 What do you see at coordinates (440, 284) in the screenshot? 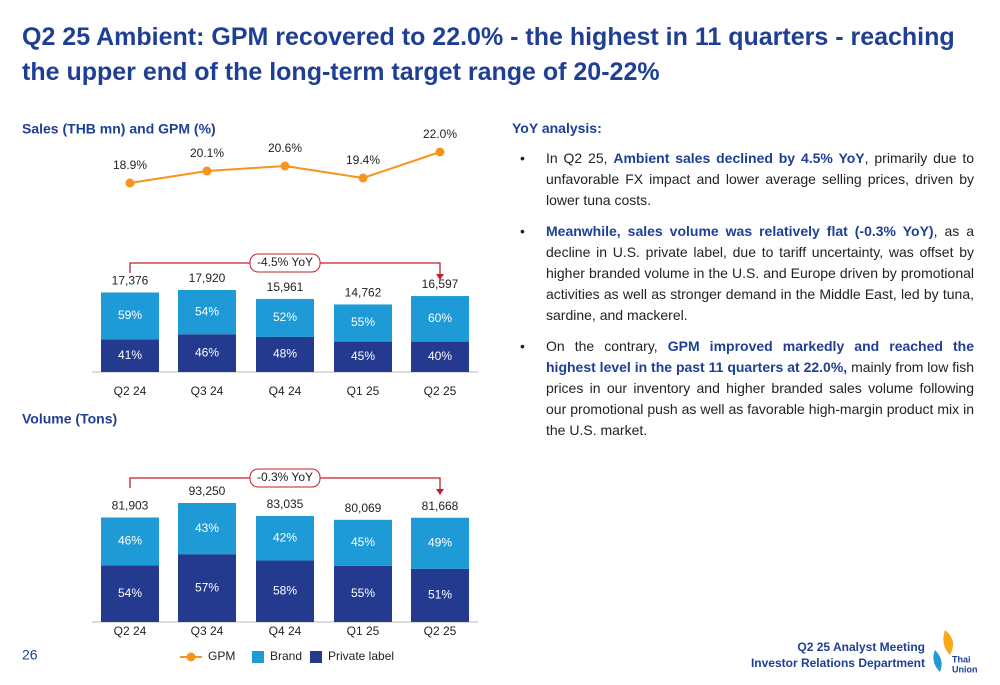
I see `total-label: 16,597` at bounding box center [440, 284].